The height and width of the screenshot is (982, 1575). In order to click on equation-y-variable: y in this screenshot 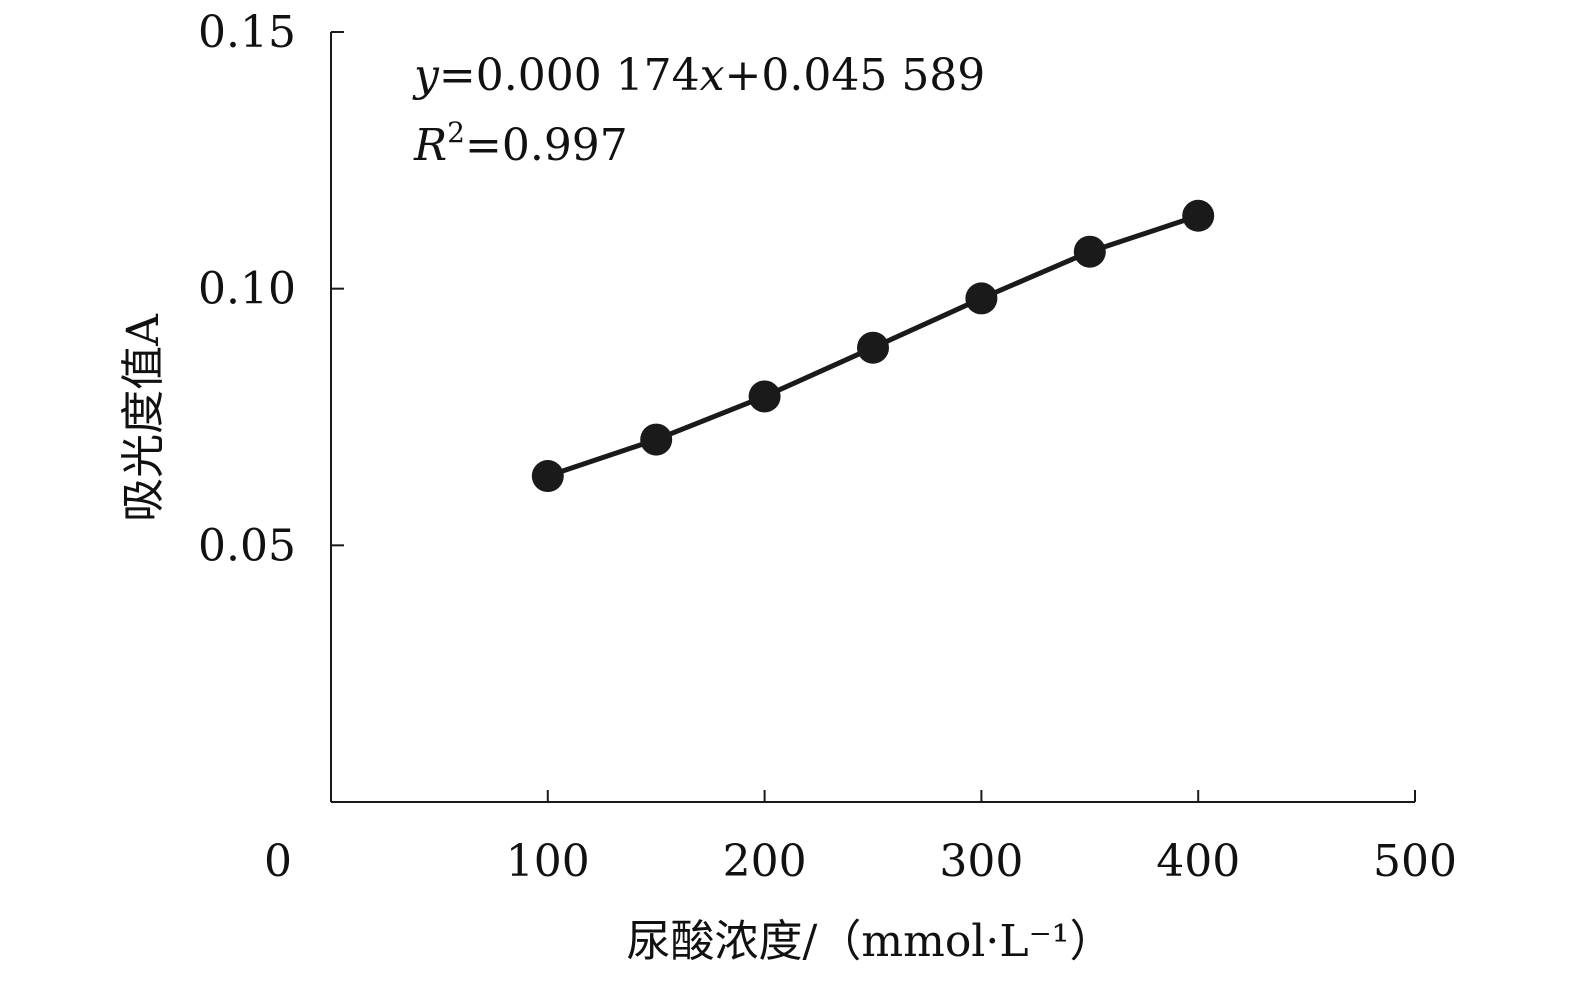, I will do `click(426, 75)`.